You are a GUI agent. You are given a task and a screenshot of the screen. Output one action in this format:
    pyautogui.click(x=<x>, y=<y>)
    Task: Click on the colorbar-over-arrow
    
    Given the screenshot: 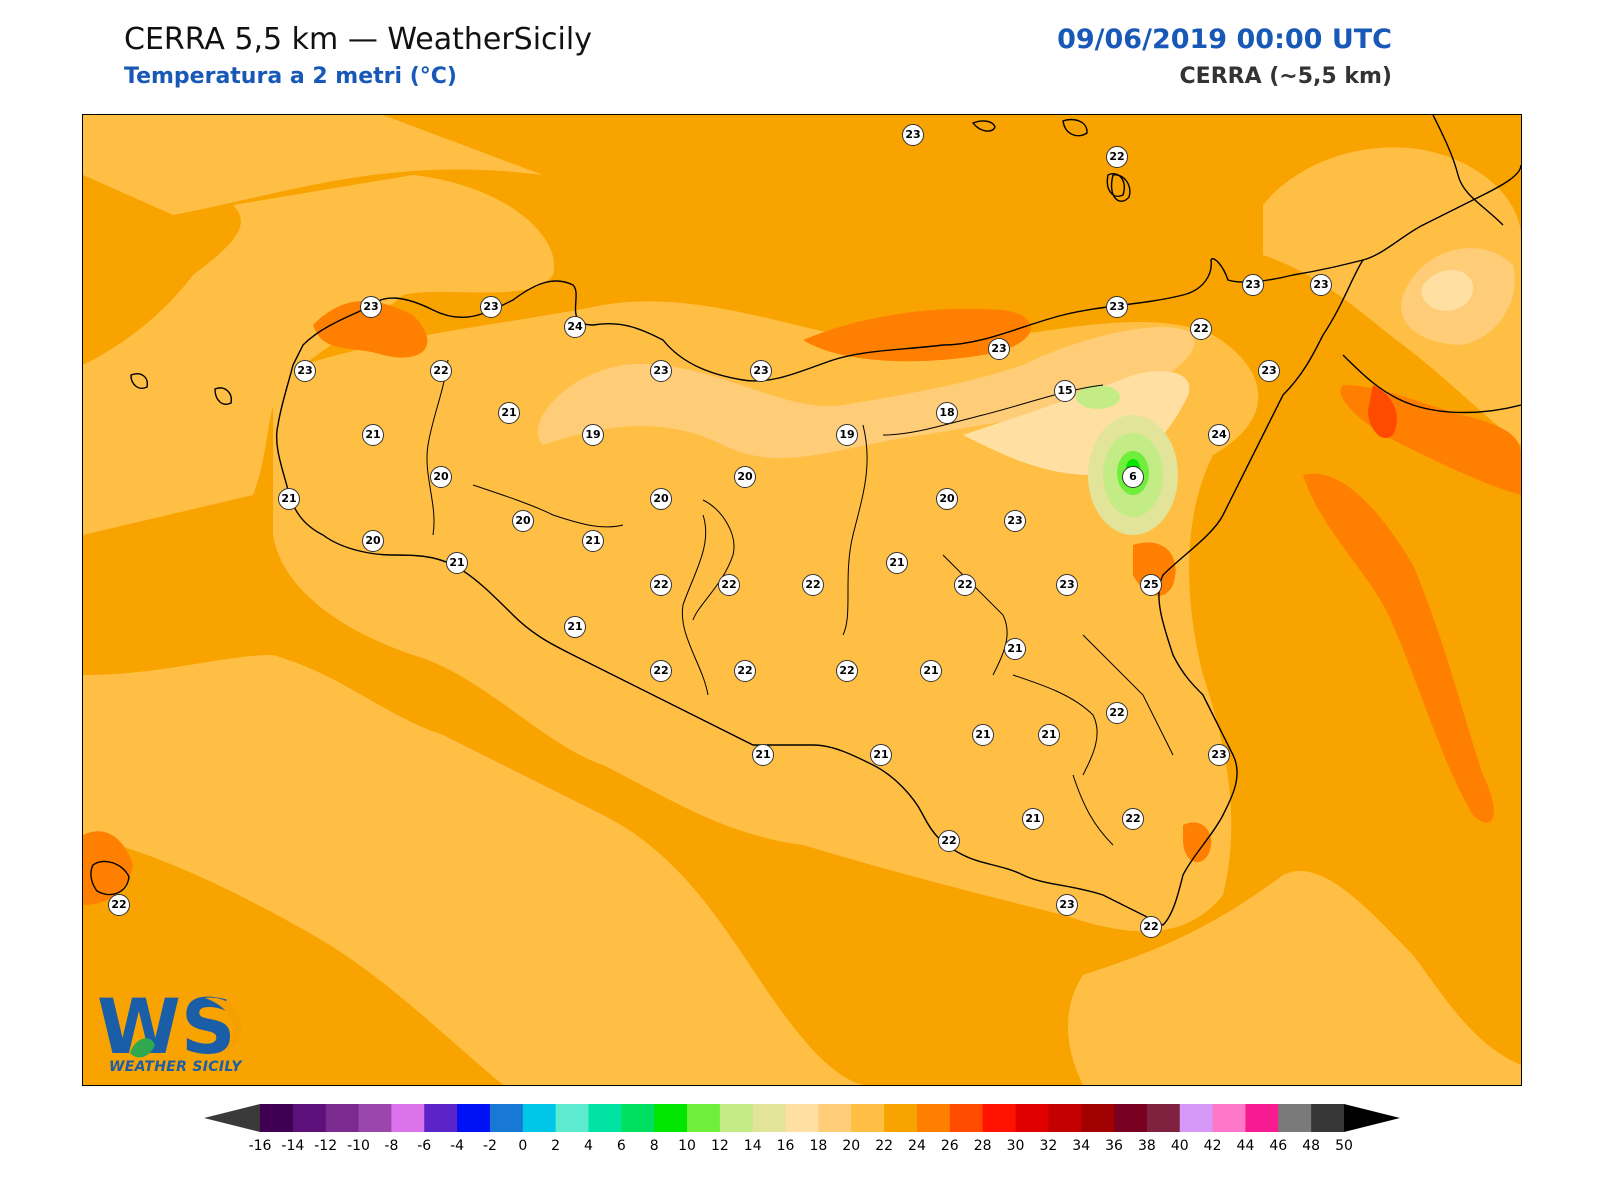 What is the action you would take?
    pyautogui.click(x=1372, y=1118)
    